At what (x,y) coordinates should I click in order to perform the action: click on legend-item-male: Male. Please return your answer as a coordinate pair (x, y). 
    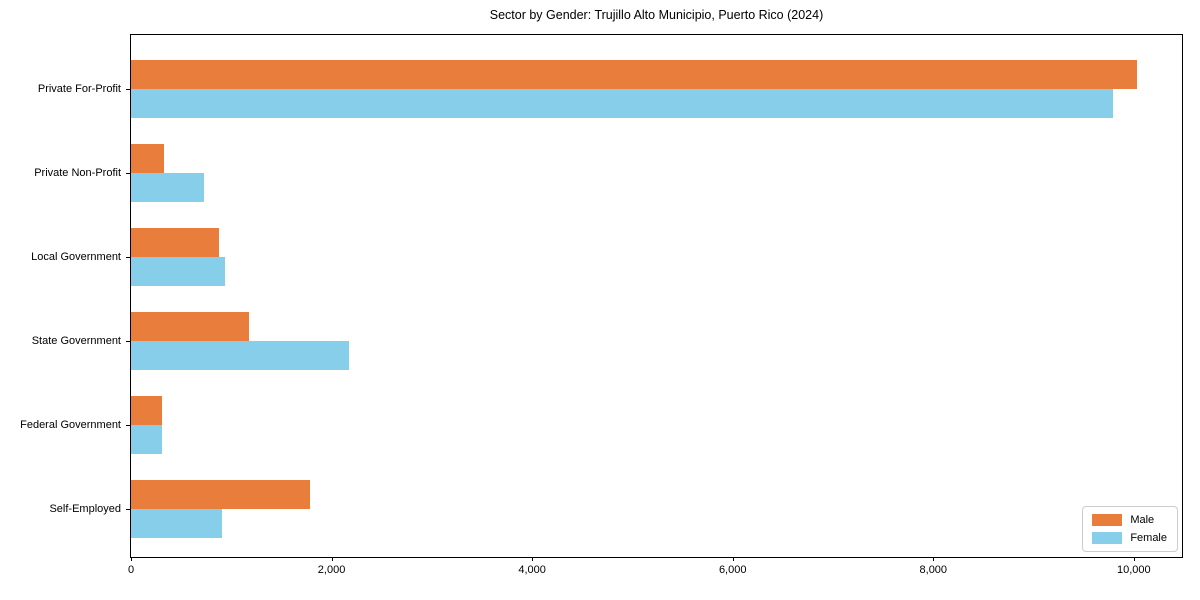
    Looking at the image, I should click on (1129, 520).